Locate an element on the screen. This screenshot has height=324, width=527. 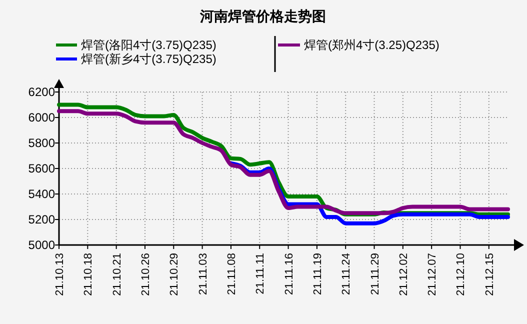
x-tick-label: 21.10.29 is located at coordinates (174, 274).